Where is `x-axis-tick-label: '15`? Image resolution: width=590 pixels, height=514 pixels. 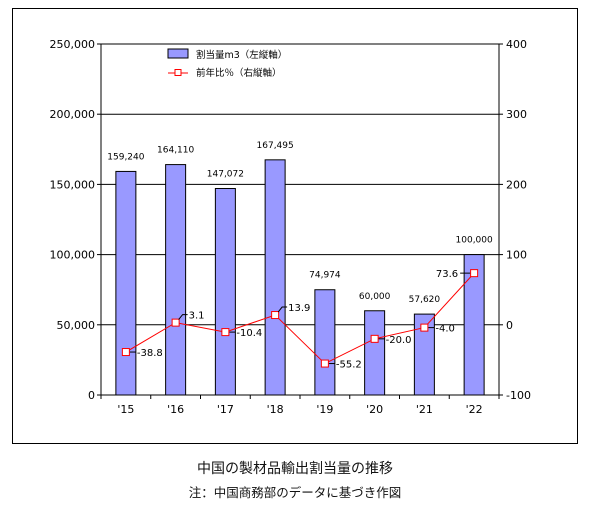
x-axis-tick-label: '15 is located at coordinates (125, 409).